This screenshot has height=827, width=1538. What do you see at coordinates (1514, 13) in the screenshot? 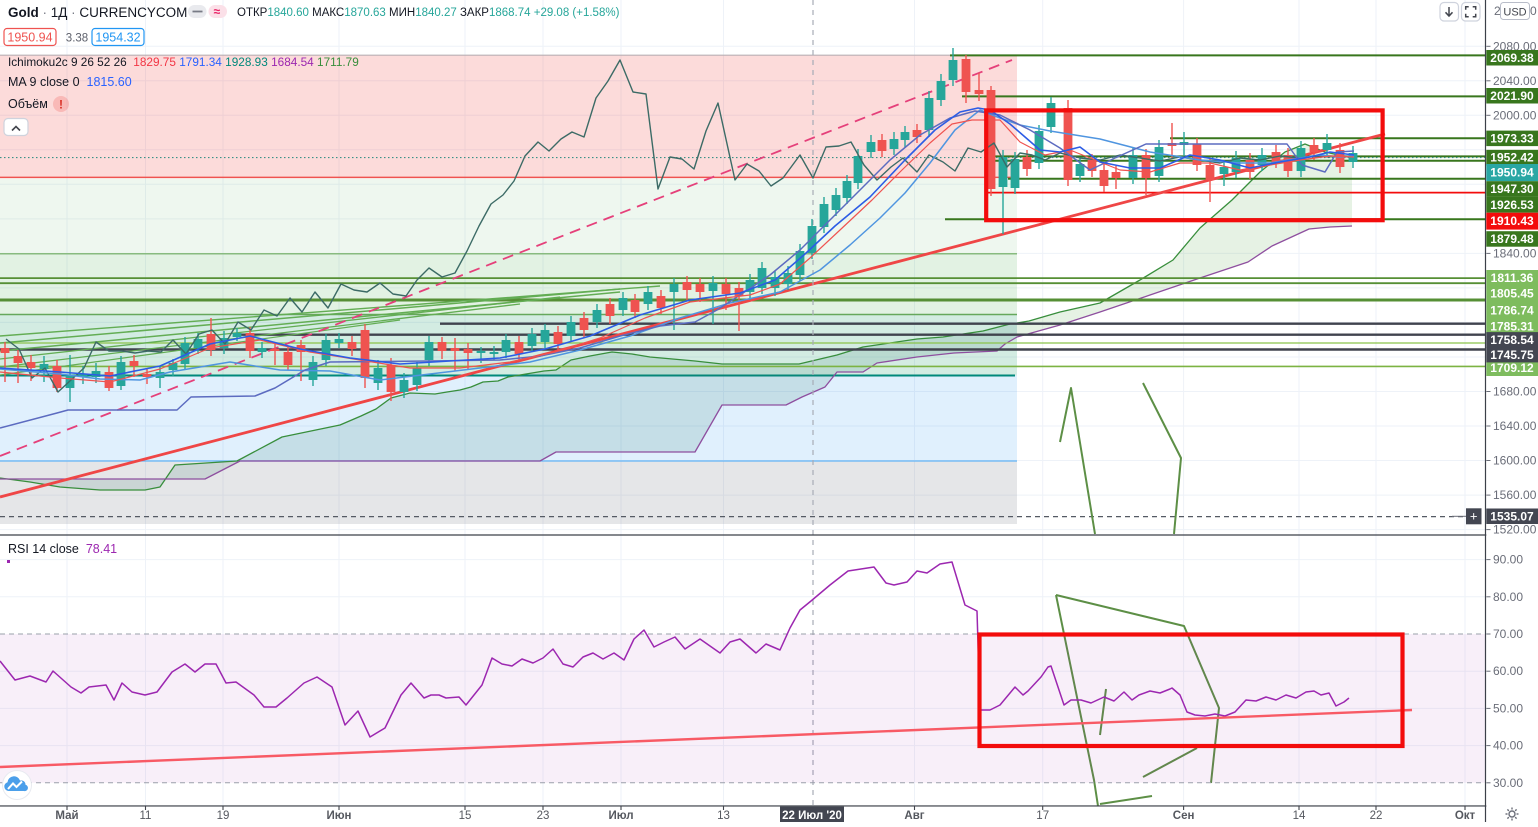
I see `svg-text: USD` at bounding box center [1514, 13].